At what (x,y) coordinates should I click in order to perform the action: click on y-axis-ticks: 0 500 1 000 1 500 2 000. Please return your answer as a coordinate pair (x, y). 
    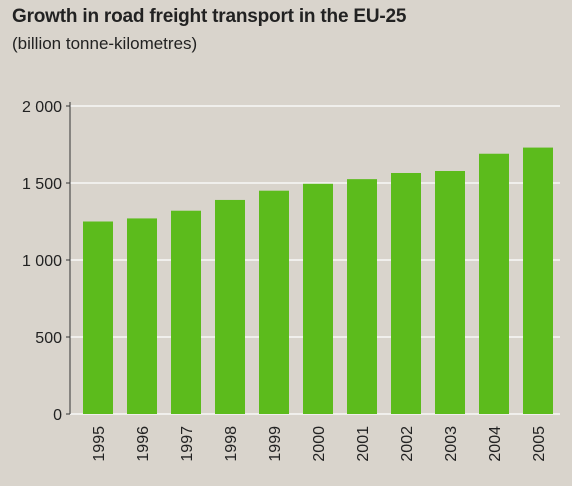
    Looking at the image, I should click on (46, 261).